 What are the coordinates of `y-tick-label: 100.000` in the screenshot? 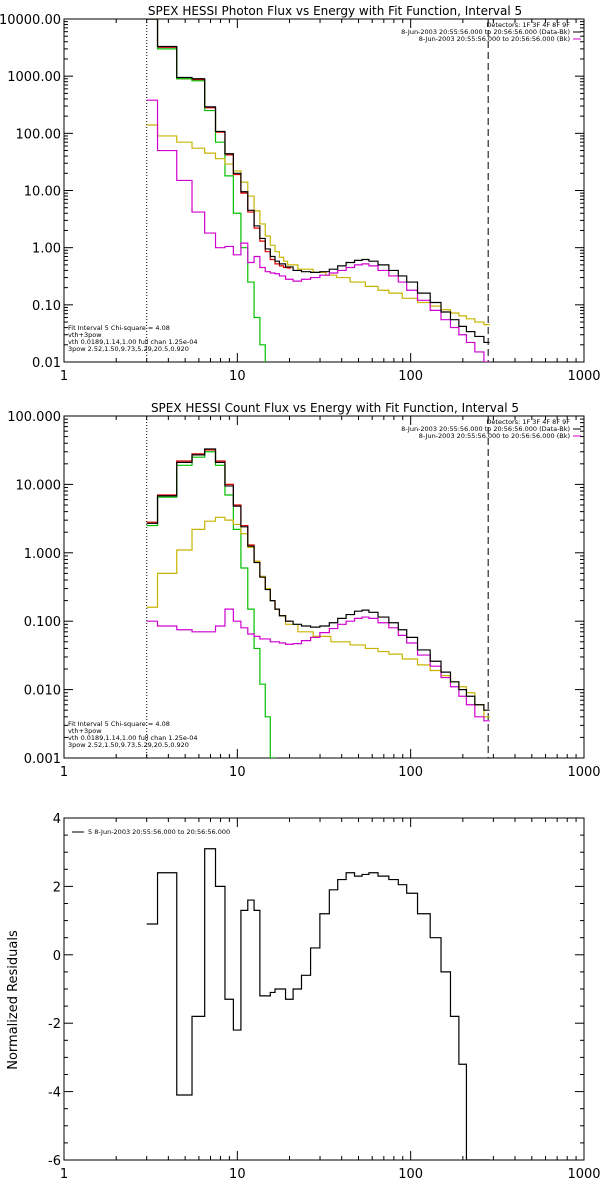 It's located at (34, 417).